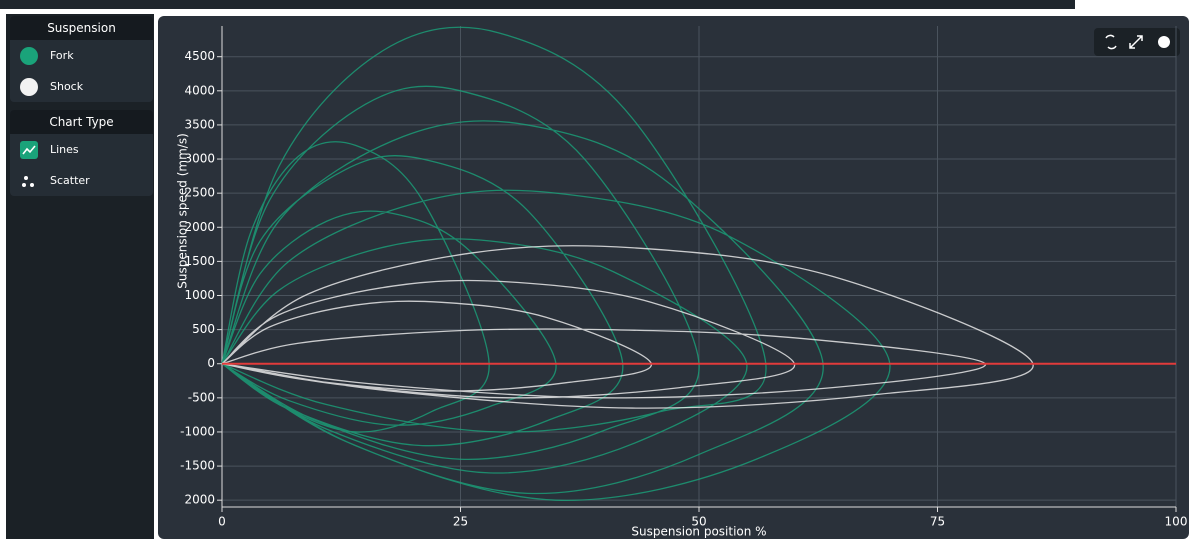 The height and width of the screenshot is (539, 1189). What do you see at coordinates (199, 193) in the screenshot?
I see `y-tick-label: 2500` at bounding box center [199, 193].